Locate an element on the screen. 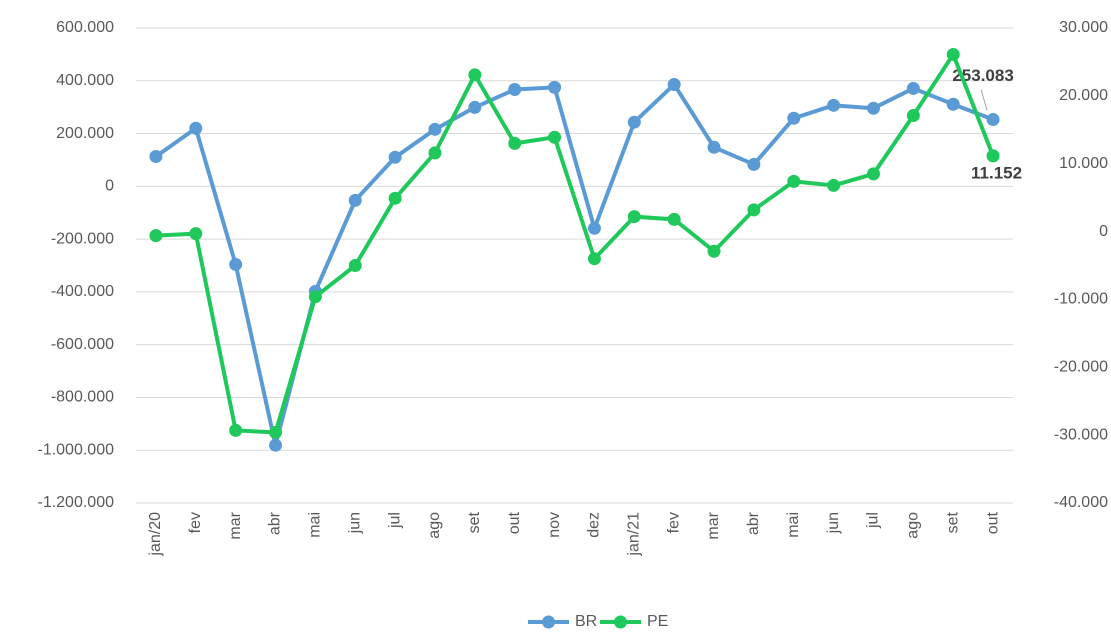 The width and height of the screenshot is (1111, 632). y2-tick-label: -30.000 is located at coordinates (1081, 434).